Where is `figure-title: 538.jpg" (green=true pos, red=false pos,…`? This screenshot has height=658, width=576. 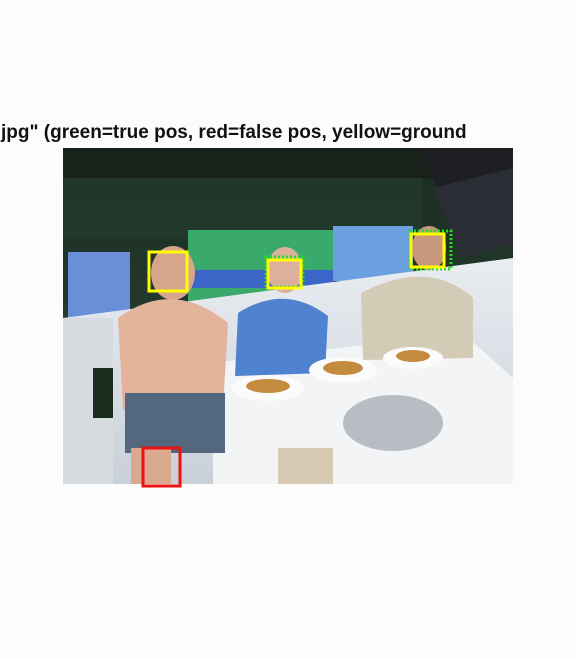 figure-title: 538.jpg" (green=true pos, red=false pos,… is located at coordinates (288, 133).